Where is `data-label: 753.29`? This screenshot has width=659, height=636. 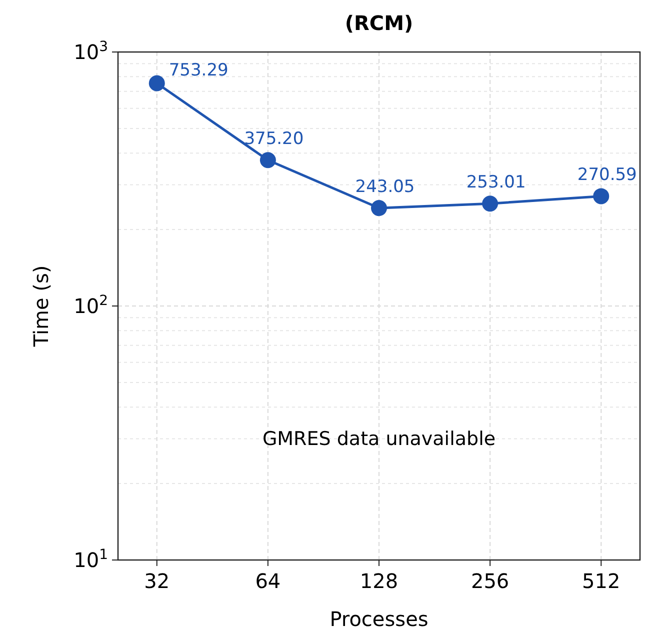
data-label: 753.29 is located at coordinates (198, 70).